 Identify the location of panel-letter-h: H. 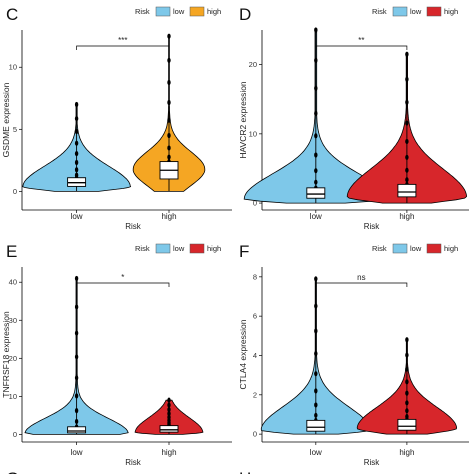
(245, 471).